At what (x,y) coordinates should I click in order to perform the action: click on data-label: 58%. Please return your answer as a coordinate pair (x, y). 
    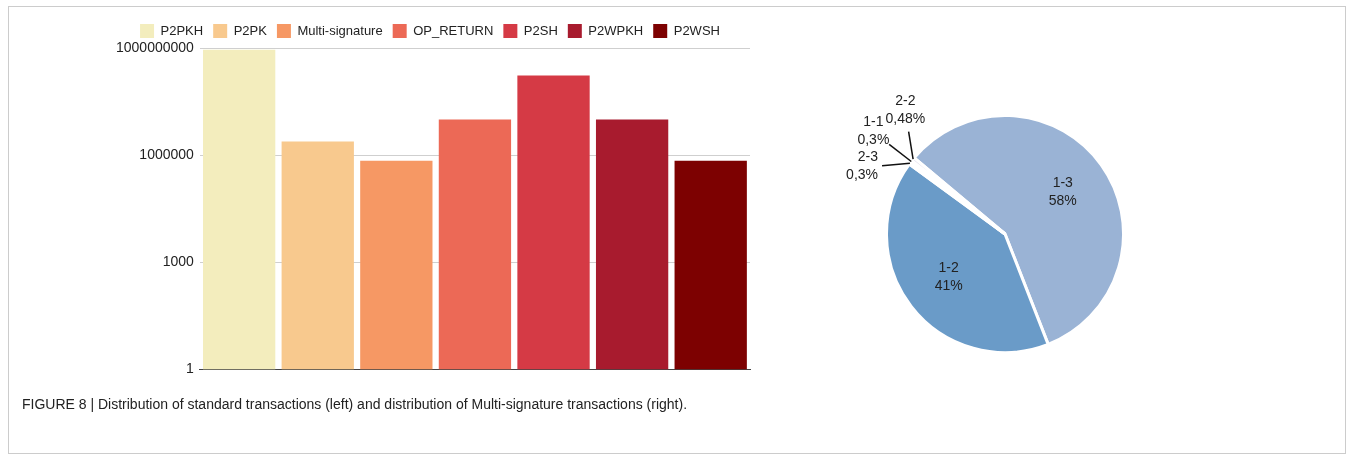
    Looking at the image, I should click on (1062, 200).